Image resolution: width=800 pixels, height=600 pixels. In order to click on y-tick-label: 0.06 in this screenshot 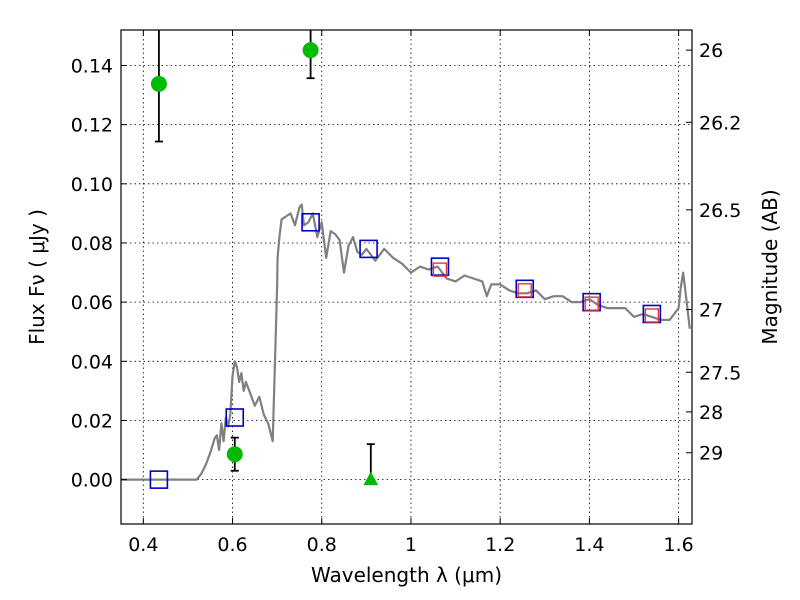, I will do `click(92, 303)`.